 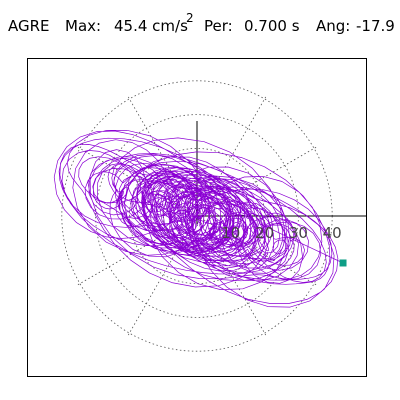 What do you see at coordinates (272, 26) in the screenshot?
I see `period-value: 0.700 s` at bounding box center [272, 26].